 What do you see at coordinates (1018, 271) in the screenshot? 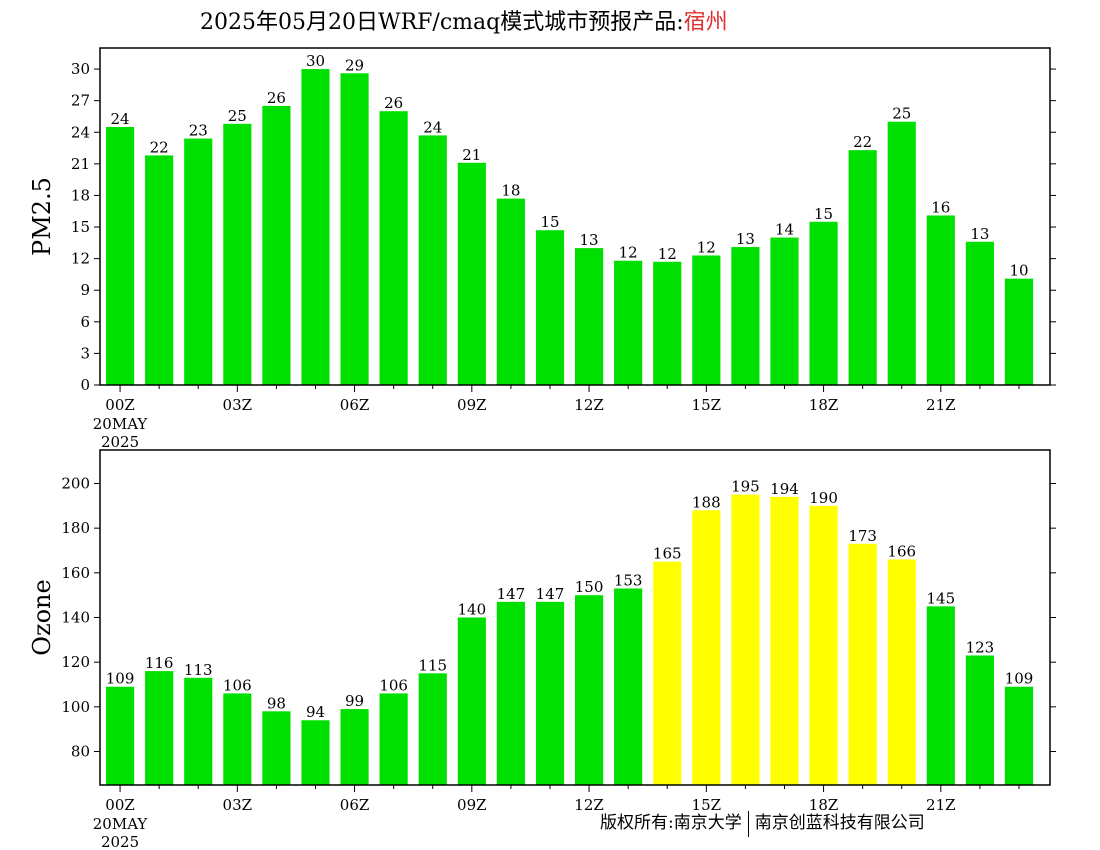
I see `bar-label-23: 10` at bounding box center [1018, 271].